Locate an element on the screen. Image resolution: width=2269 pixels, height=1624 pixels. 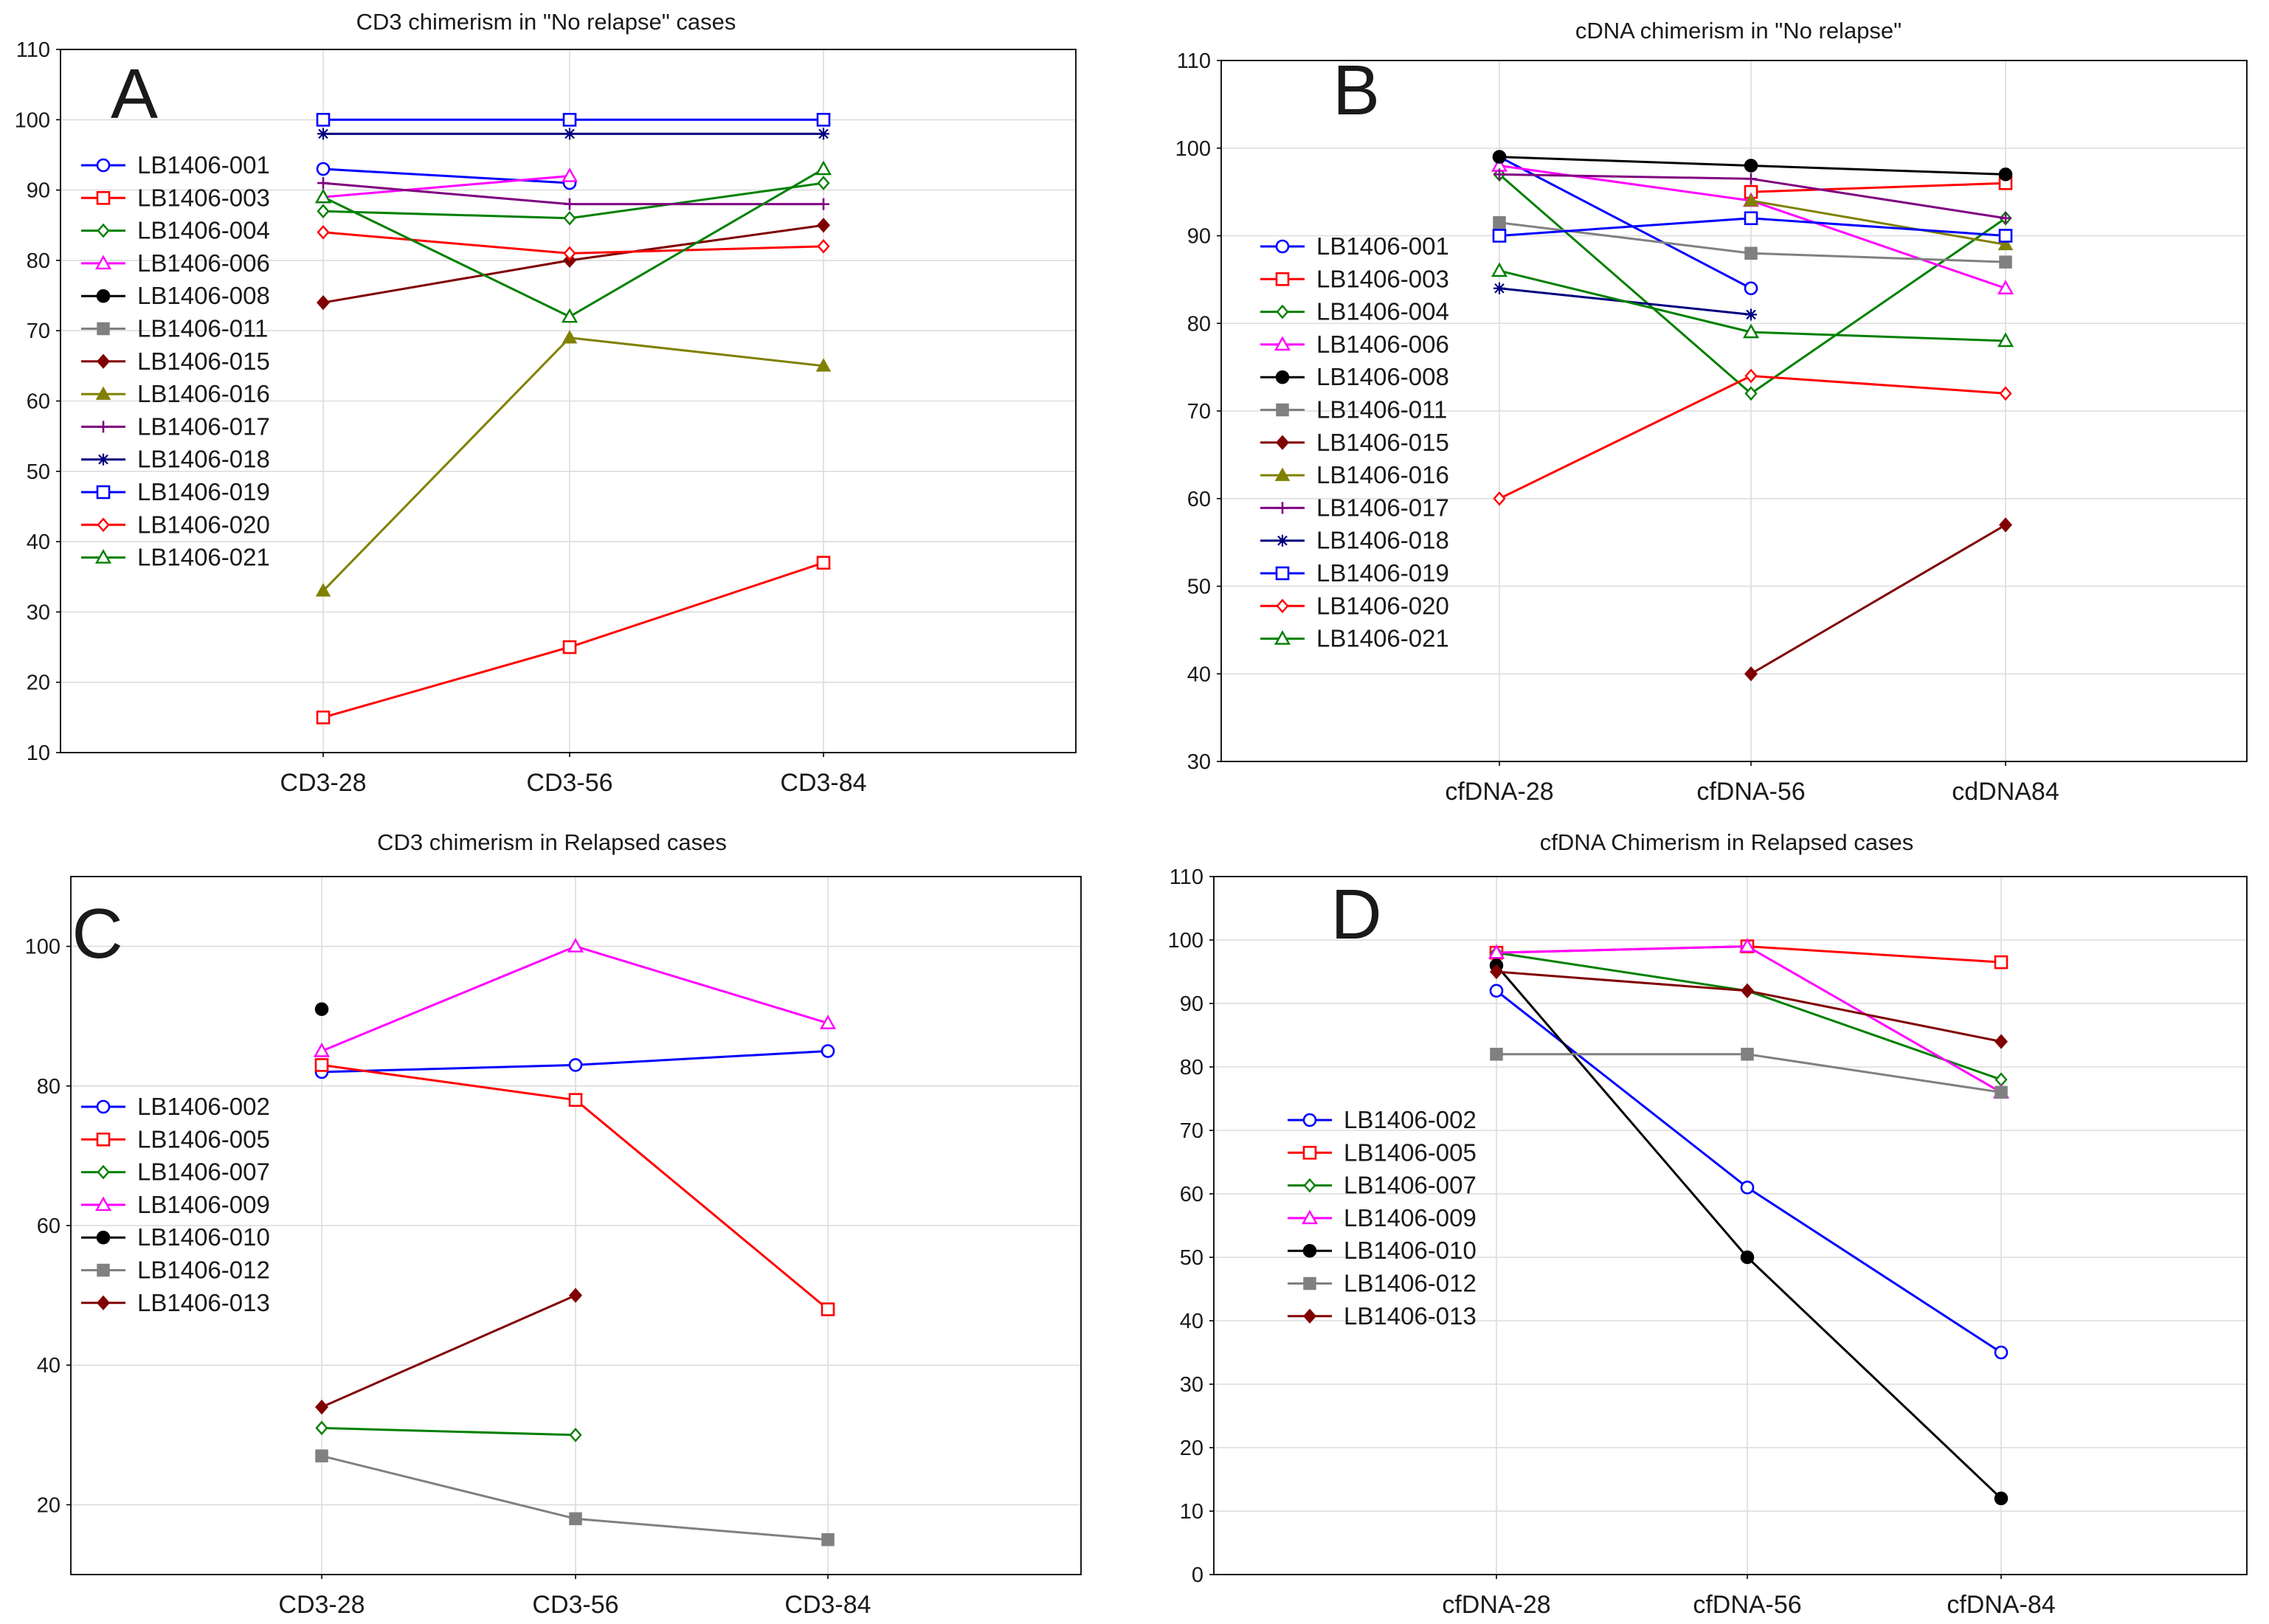
panel-b-ytick-label: 40 is located at coordinates (1199, 674).